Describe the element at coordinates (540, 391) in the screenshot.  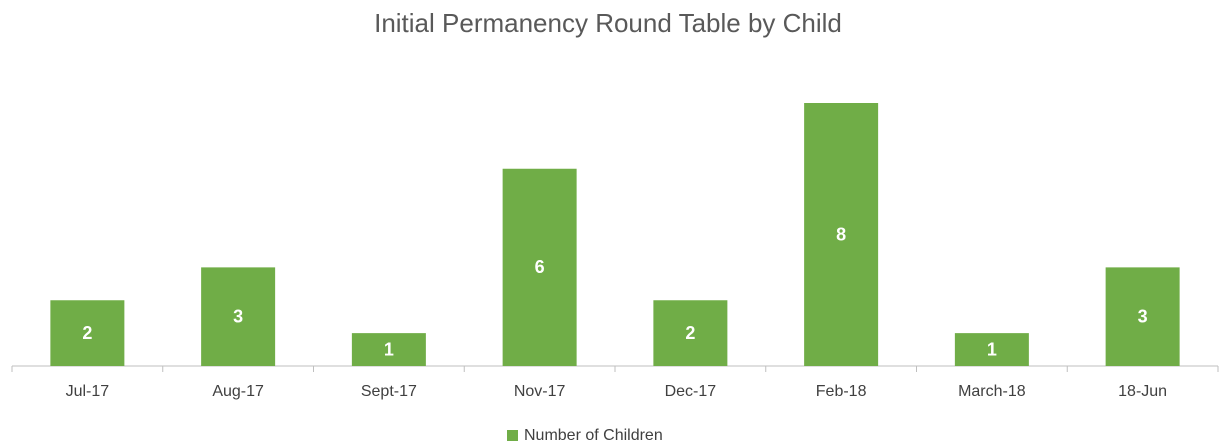
I see `x-tick-label: Nov-17` at that location.